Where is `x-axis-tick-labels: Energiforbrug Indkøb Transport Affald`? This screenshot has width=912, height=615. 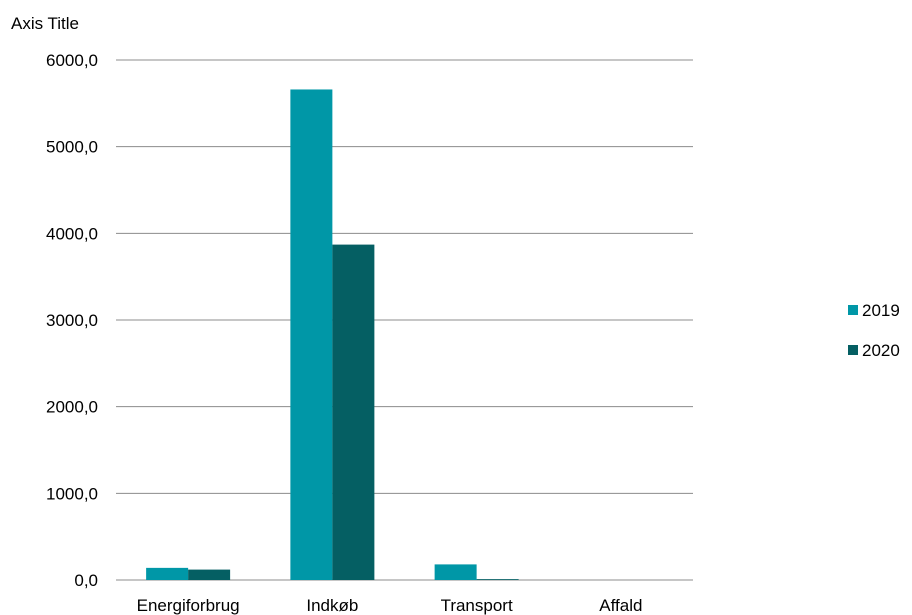
x-axis-tick-labels: Energiforbrug Indkøb Transport Affald is located at coordinates (390, 605).